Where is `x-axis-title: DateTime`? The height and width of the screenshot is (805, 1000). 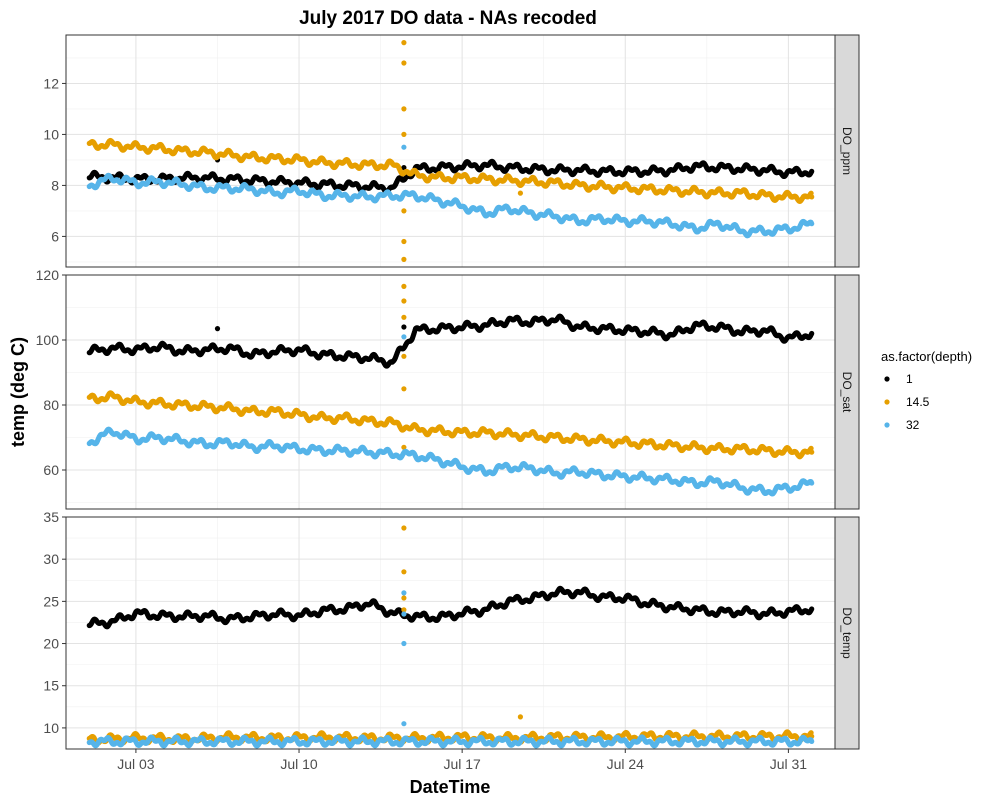 x-axis-title: DateTime is located at coordinates (450, 787).